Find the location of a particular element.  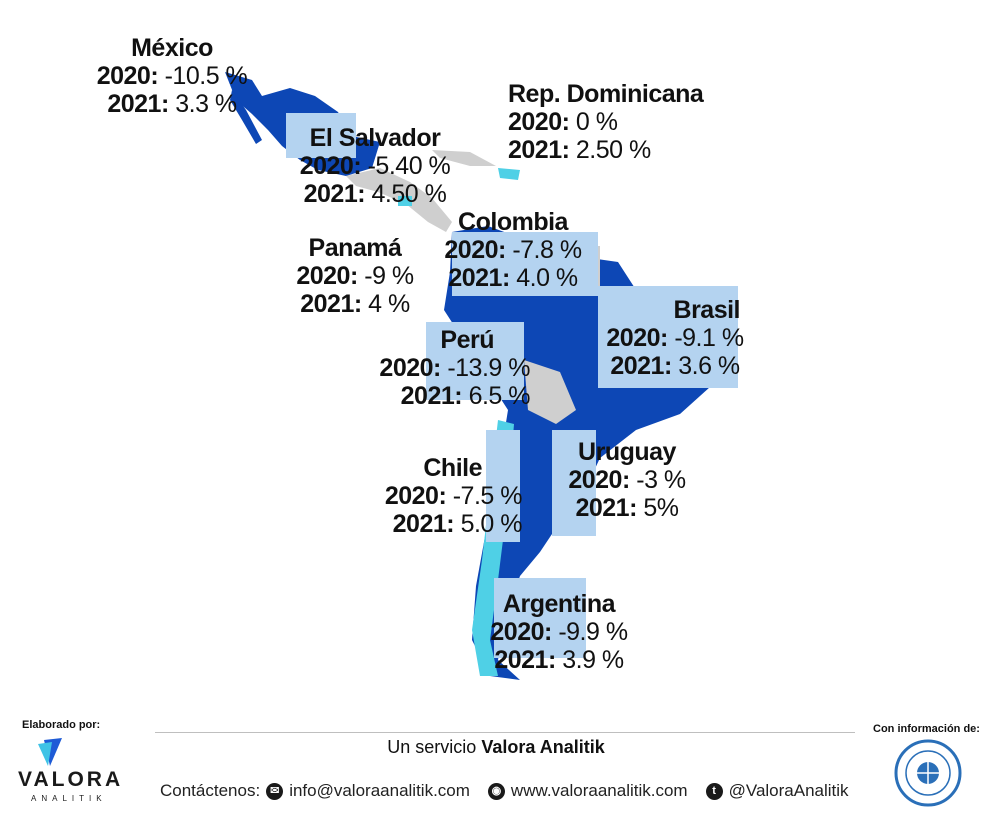

value-2020: 2020: 0 % is located at coordinates (608, 122).